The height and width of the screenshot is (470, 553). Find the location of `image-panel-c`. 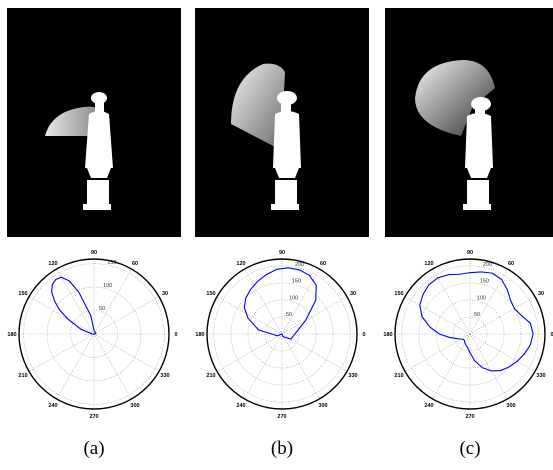

image-panel-c is located at coordinates (469, 122).